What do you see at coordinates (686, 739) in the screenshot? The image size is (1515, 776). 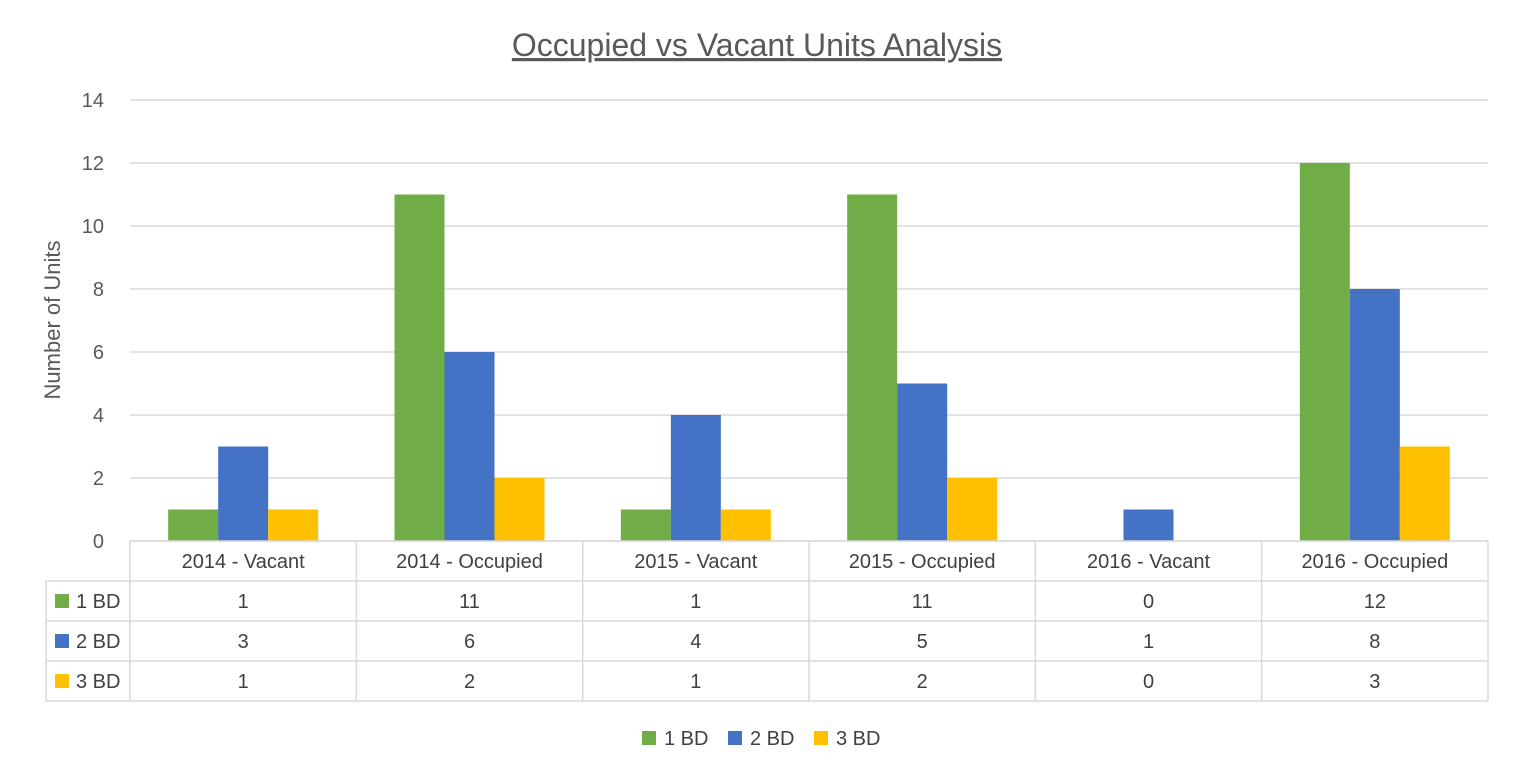 I see `legend-label: 1 BD` at bounding box center [686, 739].